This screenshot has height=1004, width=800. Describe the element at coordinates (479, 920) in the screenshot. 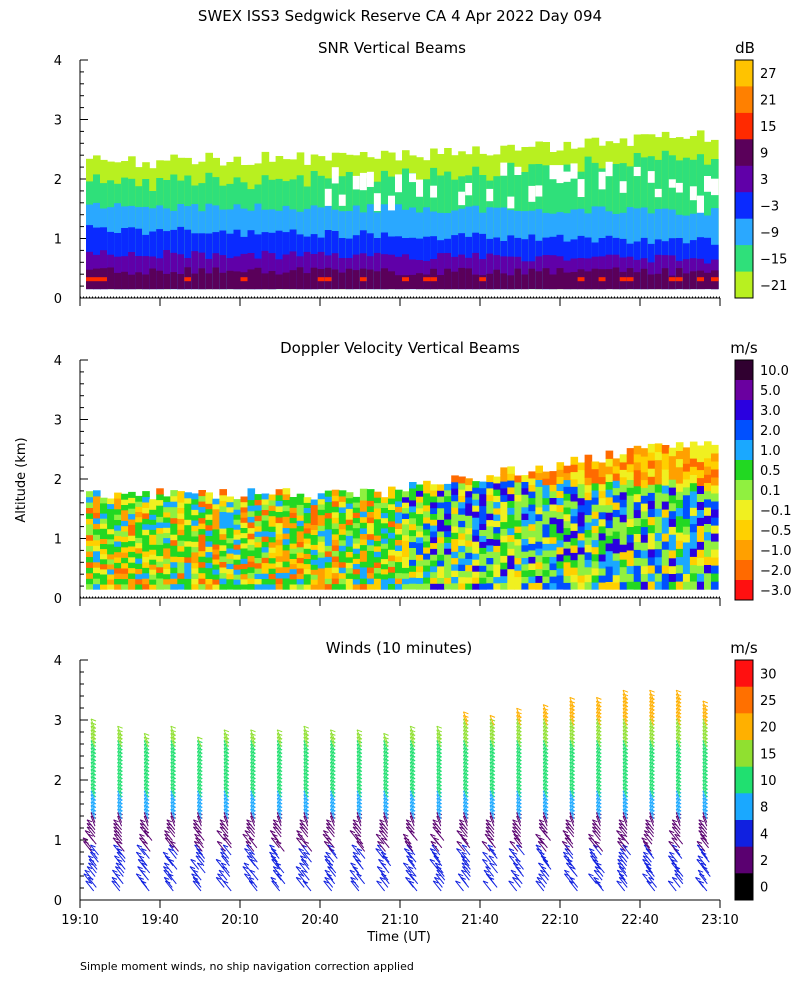

I see `x-tick-label: 21:40` at that location.